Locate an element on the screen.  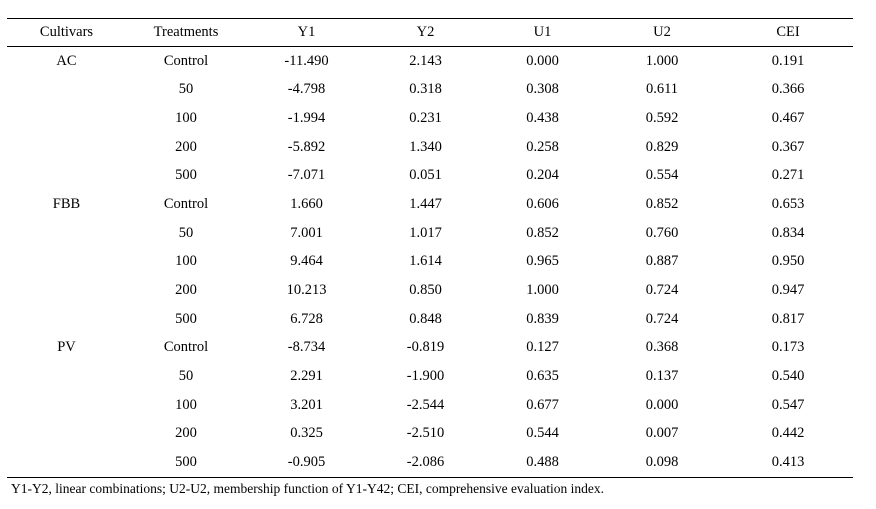
cell-u1: 0.258 is located at coordinates (542, 146).